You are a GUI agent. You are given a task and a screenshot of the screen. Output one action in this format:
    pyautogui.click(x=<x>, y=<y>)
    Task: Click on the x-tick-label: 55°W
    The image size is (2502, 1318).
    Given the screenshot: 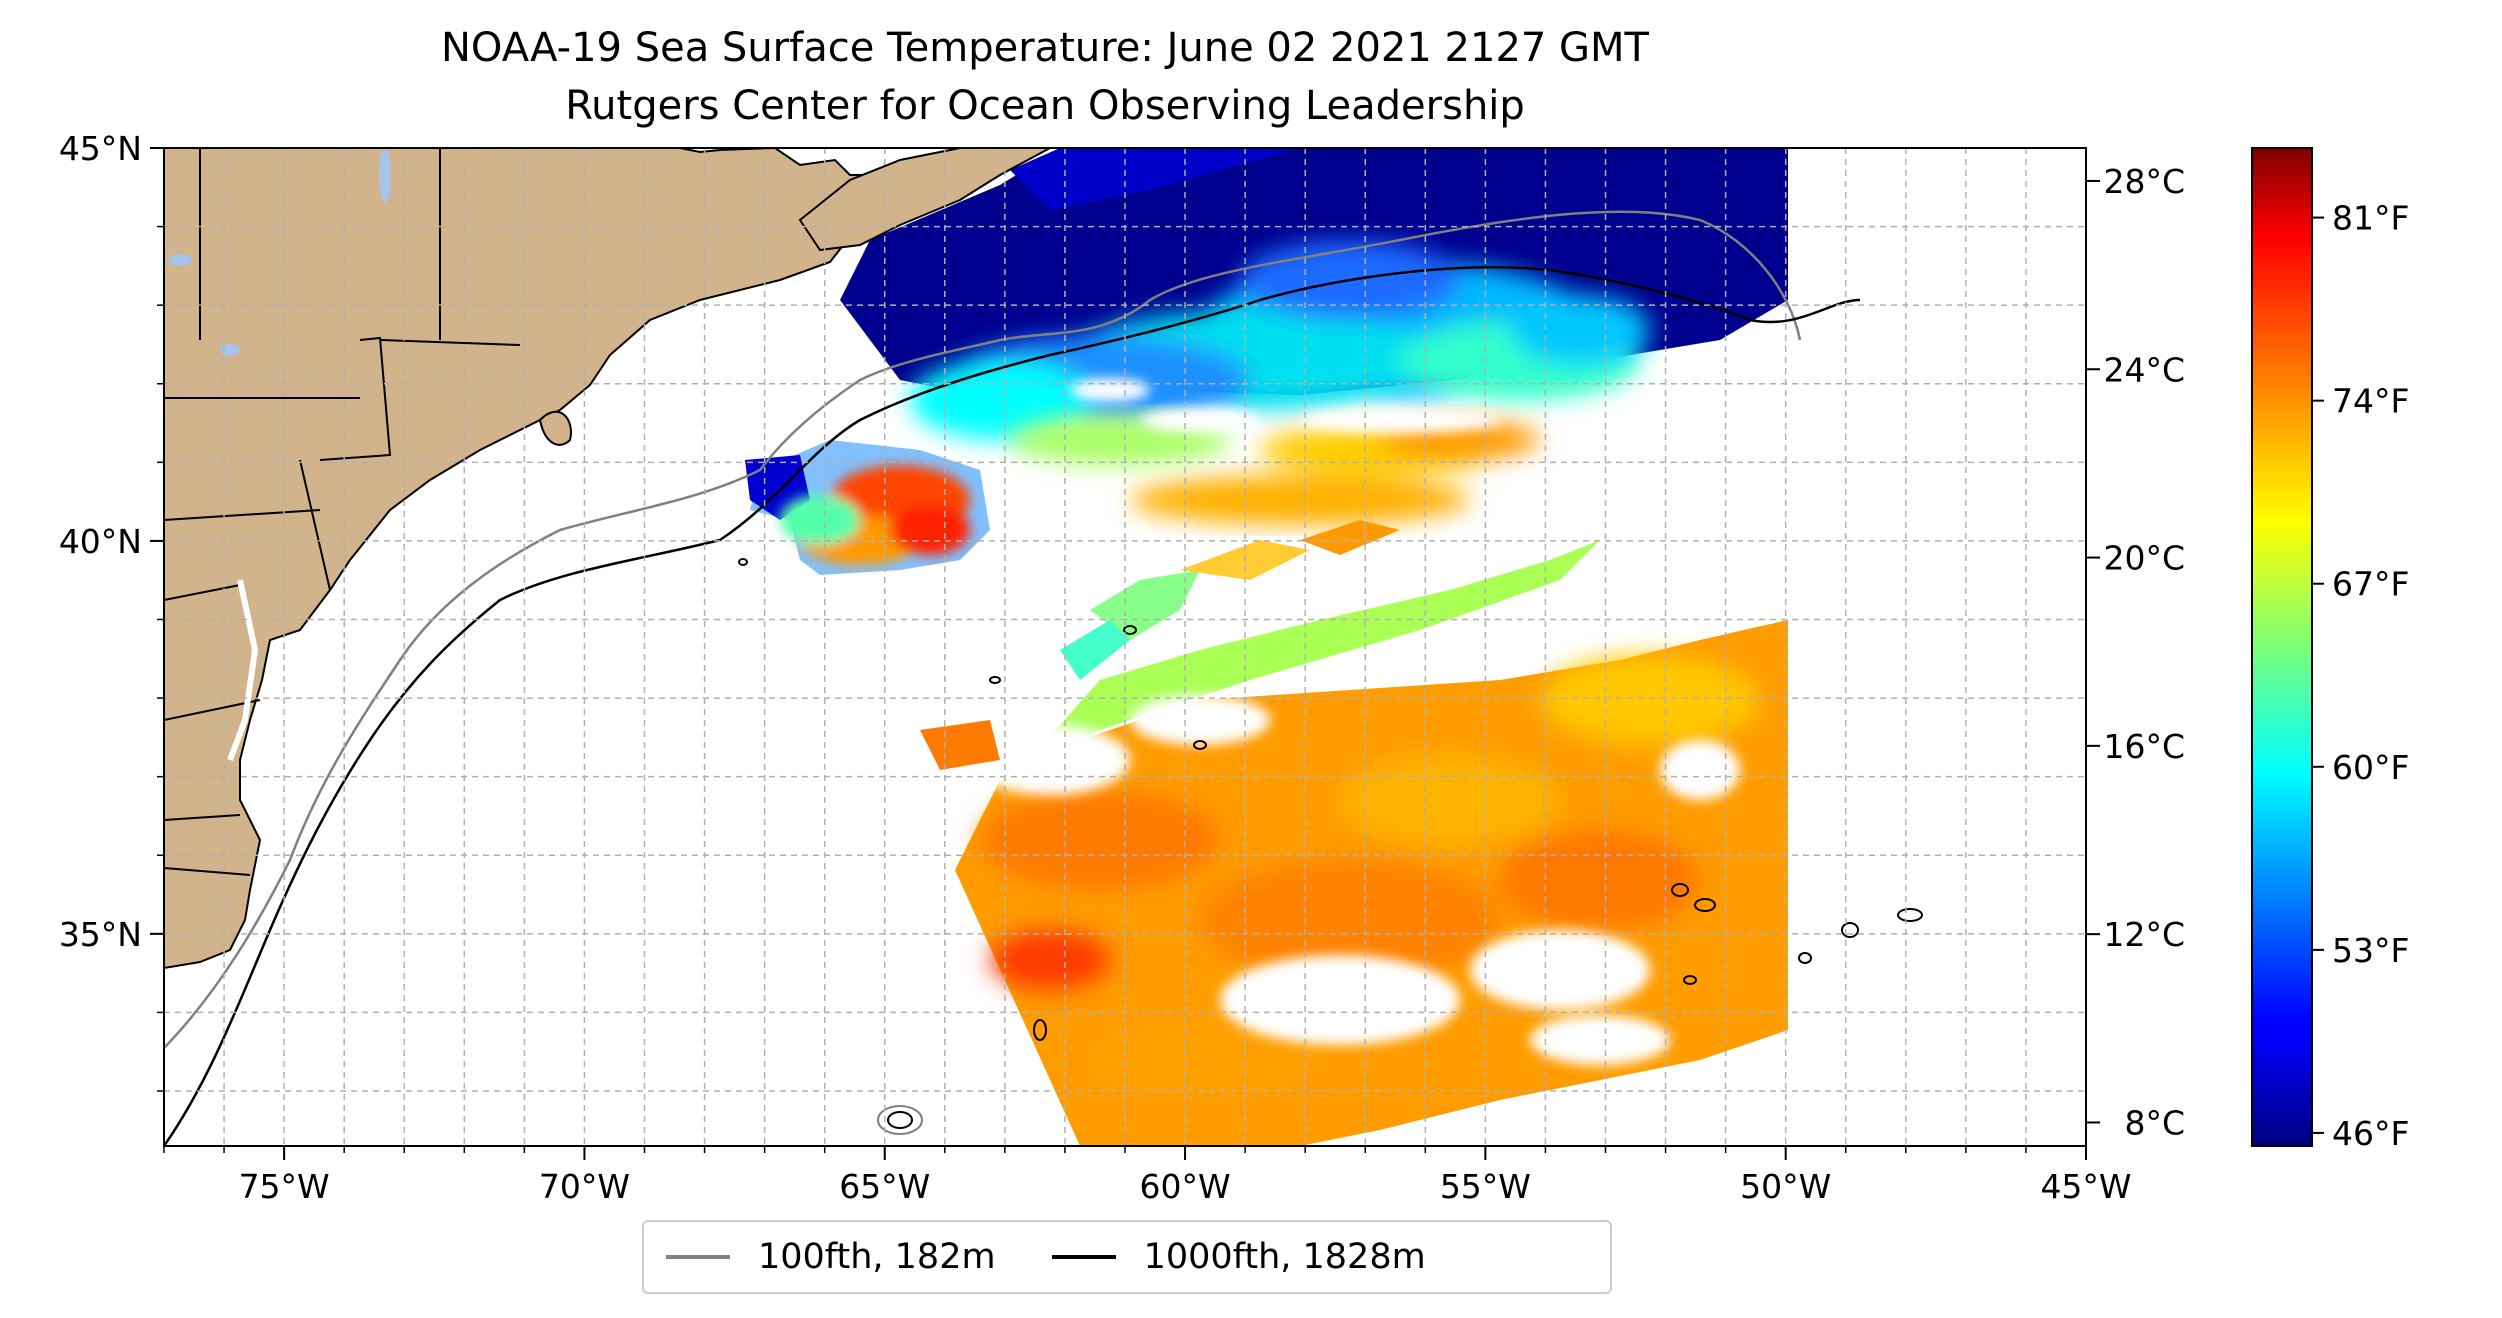 What is the action you would take?
    pyautogui.click(x=1485, y=1186)
    